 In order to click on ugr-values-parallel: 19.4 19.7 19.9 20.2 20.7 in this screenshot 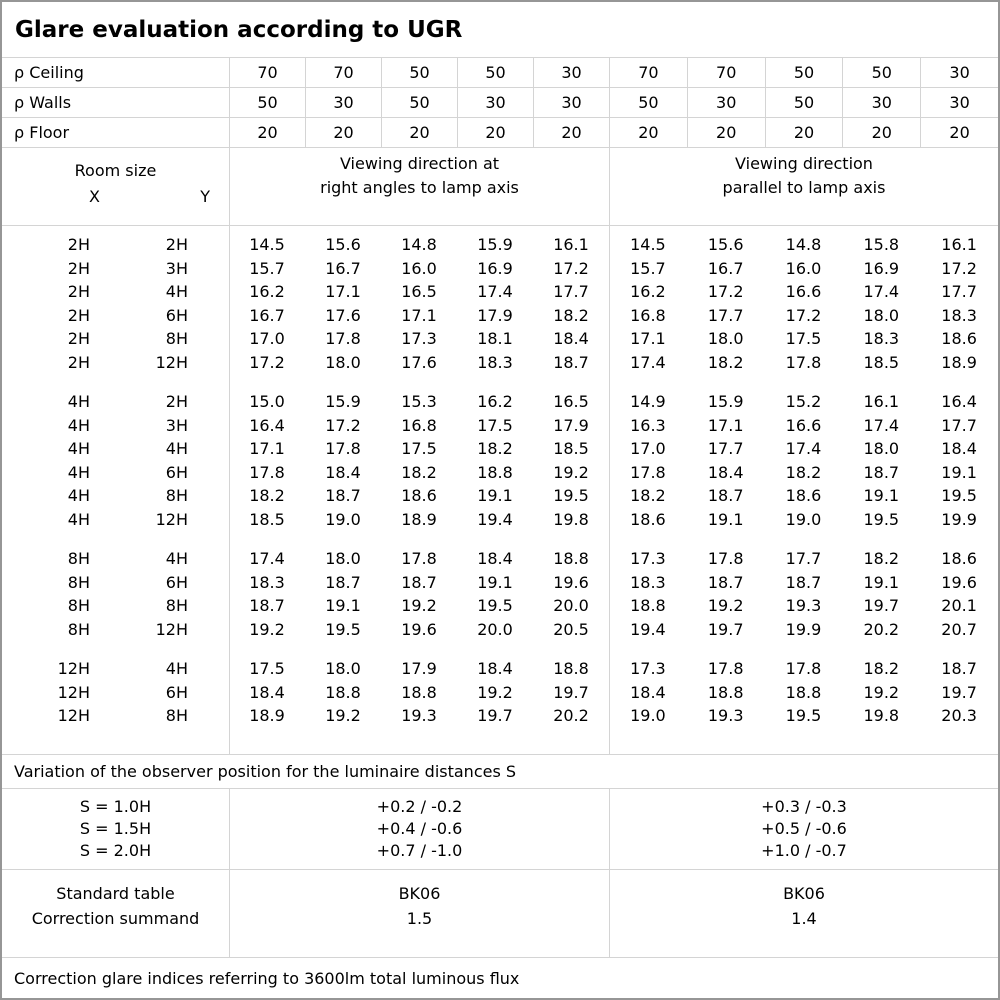, I will do `click(803, 629)`.